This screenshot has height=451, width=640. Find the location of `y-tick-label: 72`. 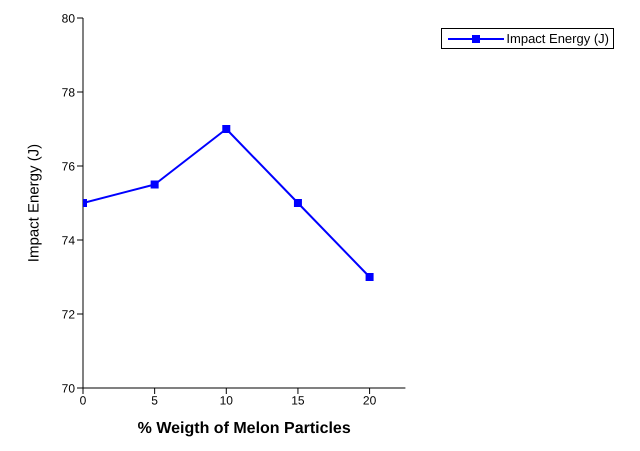

y-tick-label: 72 is located at coordinates (69, 314).